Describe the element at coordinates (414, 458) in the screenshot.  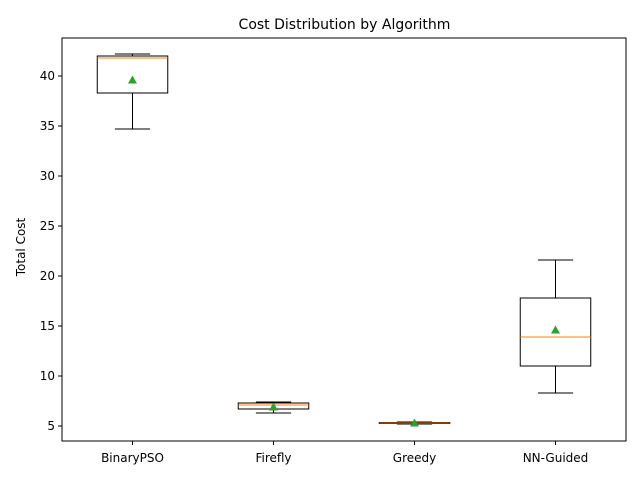
I see `x-tick-label: Greedy` at that location.